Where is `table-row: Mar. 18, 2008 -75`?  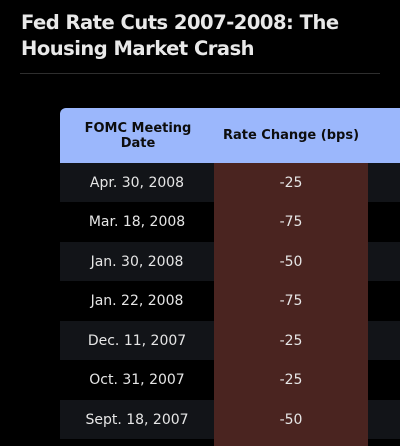
table-row: Mar. 18, 2008 -75 is located at coordinates (230, 222).